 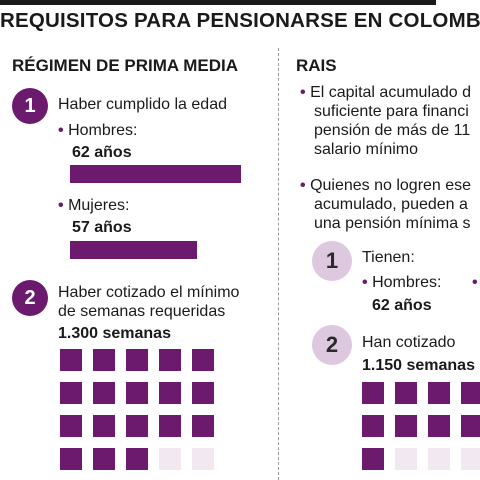 I want to click on men-row: • Hombres:, so click(x=97, y=131).